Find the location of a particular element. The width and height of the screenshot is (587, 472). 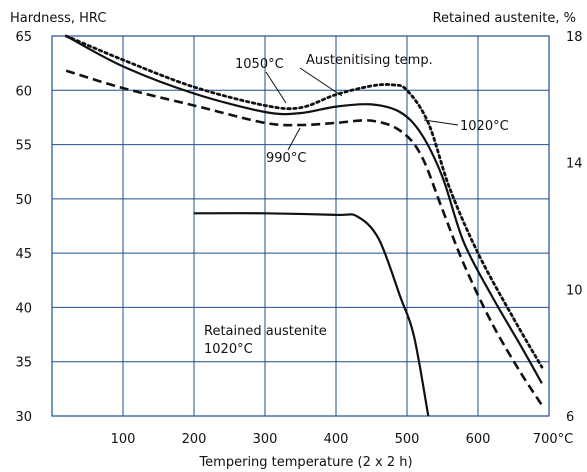

y-left-tick-label: 30 is located at coordinates (23, 417).